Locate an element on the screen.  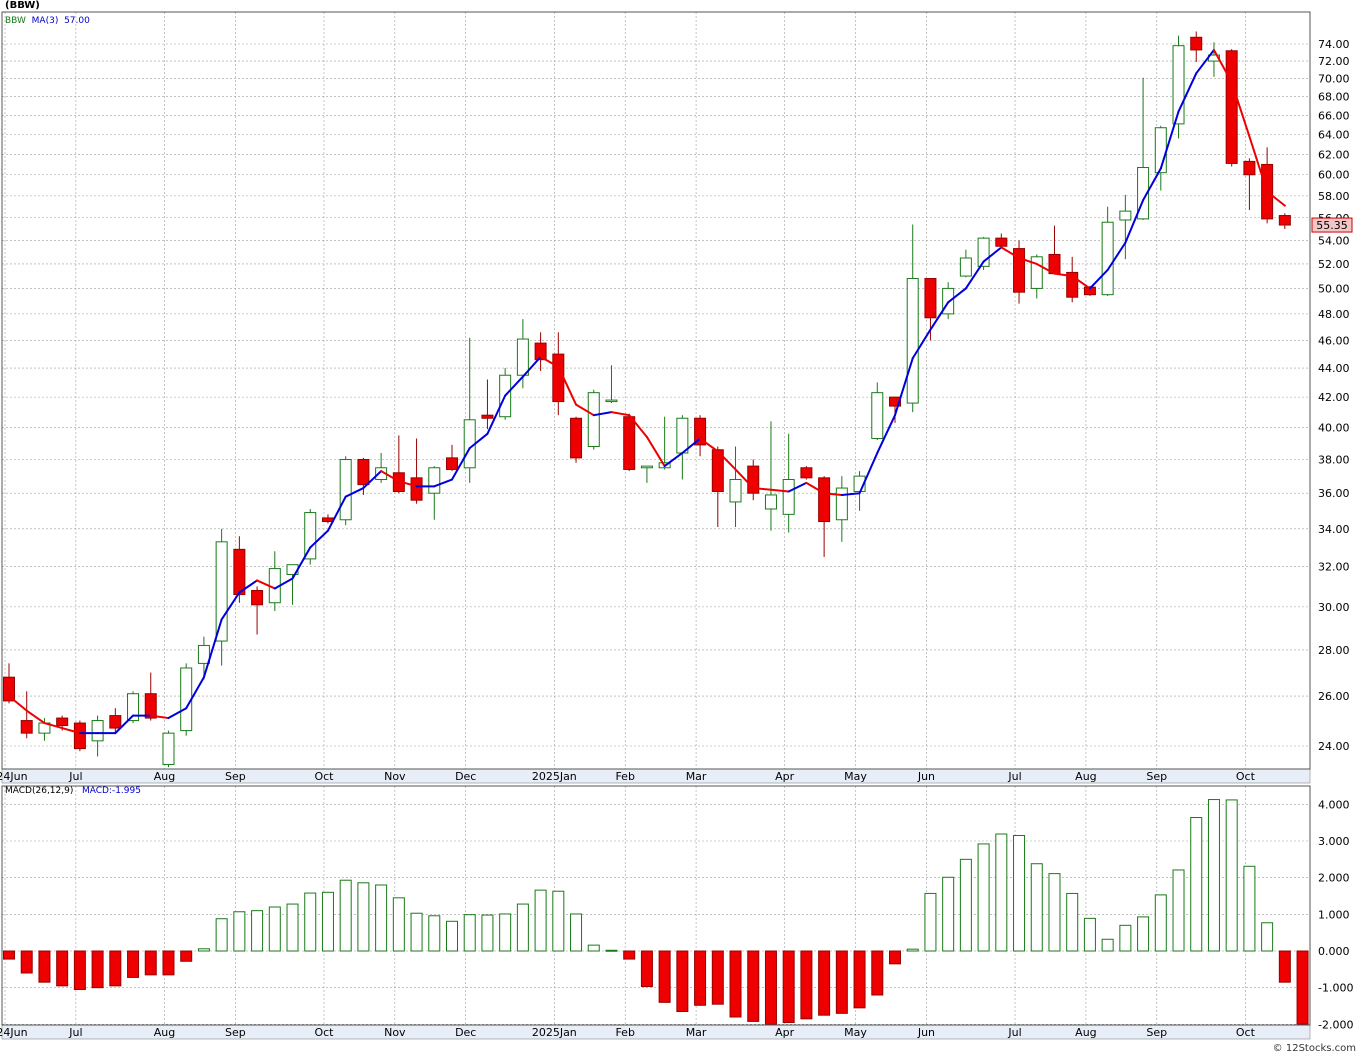
price-tick-label: 60.00 is located at coordinates (1334, 175).